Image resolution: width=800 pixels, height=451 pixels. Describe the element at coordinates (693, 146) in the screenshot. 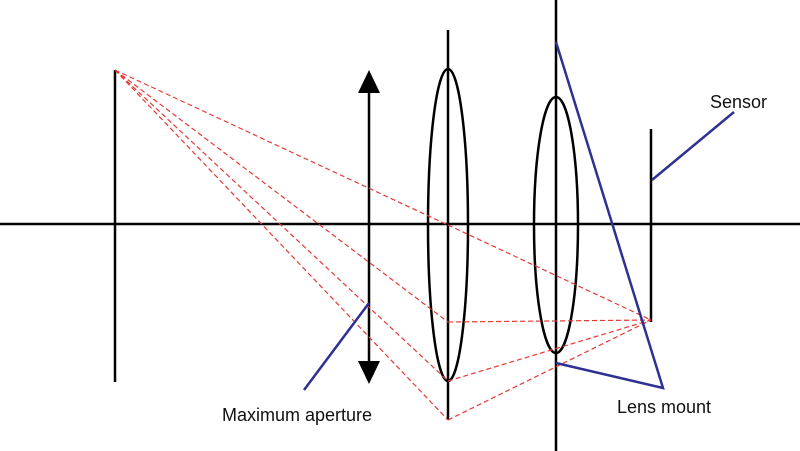

I see `sensor-pointer` at that location.